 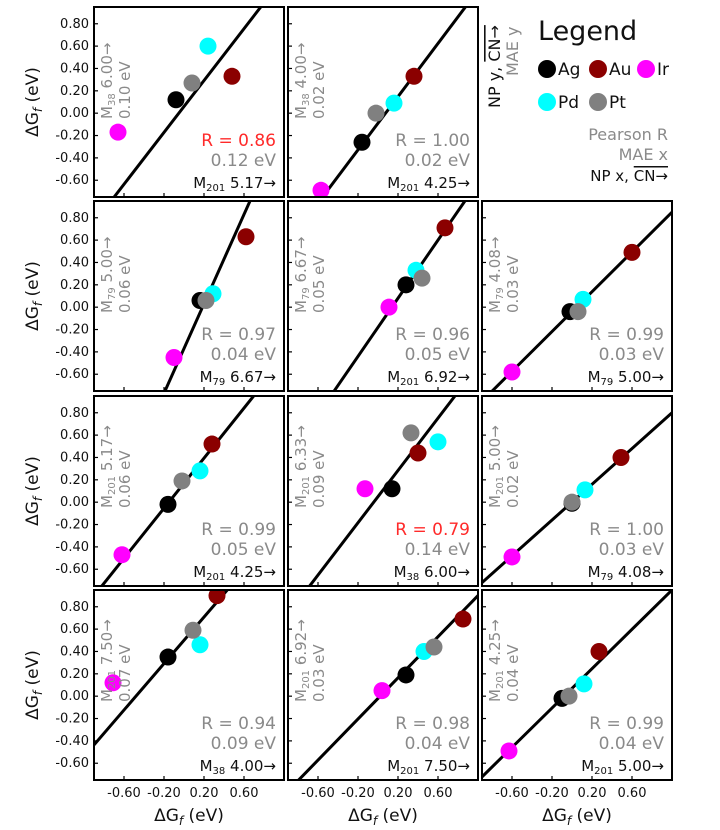 I want to click on x-np-label: M201 7.50→, so click(x=428, y=767).